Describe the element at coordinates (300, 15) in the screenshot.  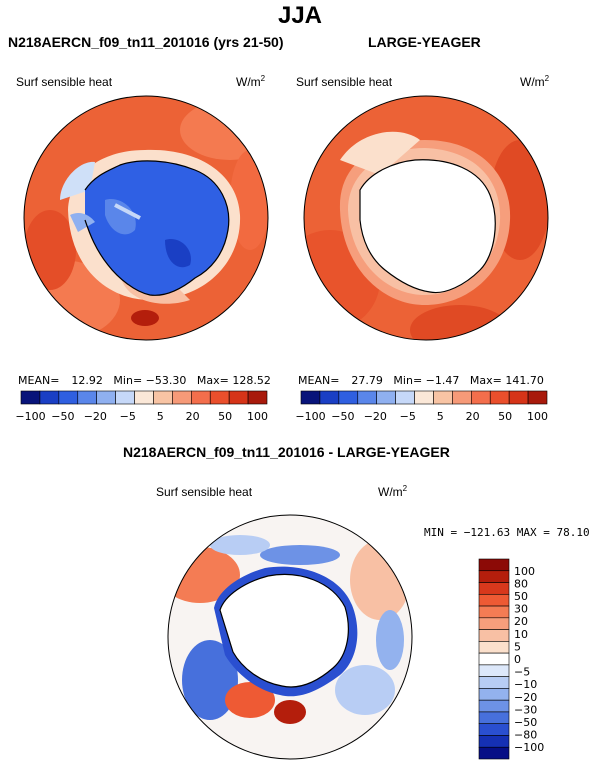
I see `figure-title: JJA` at that location.